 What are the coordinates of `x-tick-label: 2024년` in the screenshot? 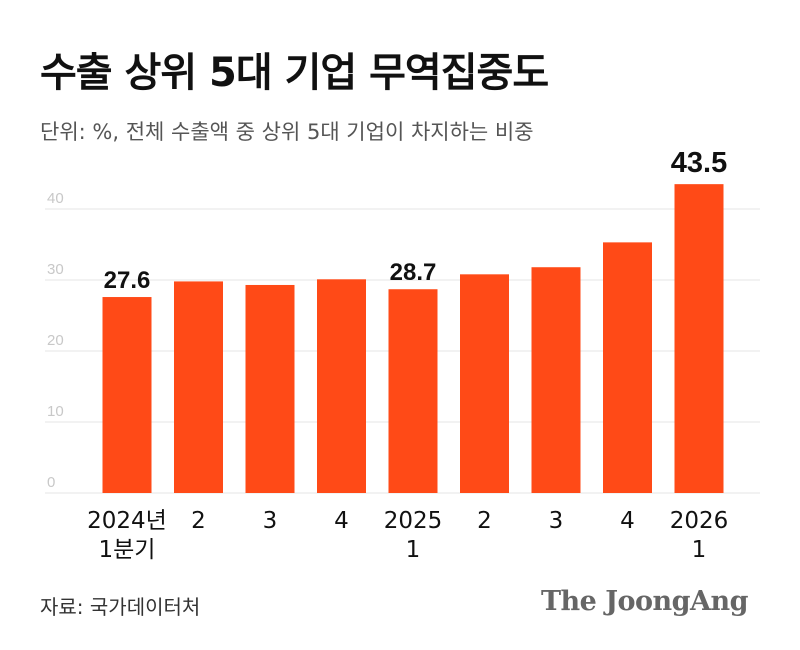 It's located at (127, 521).